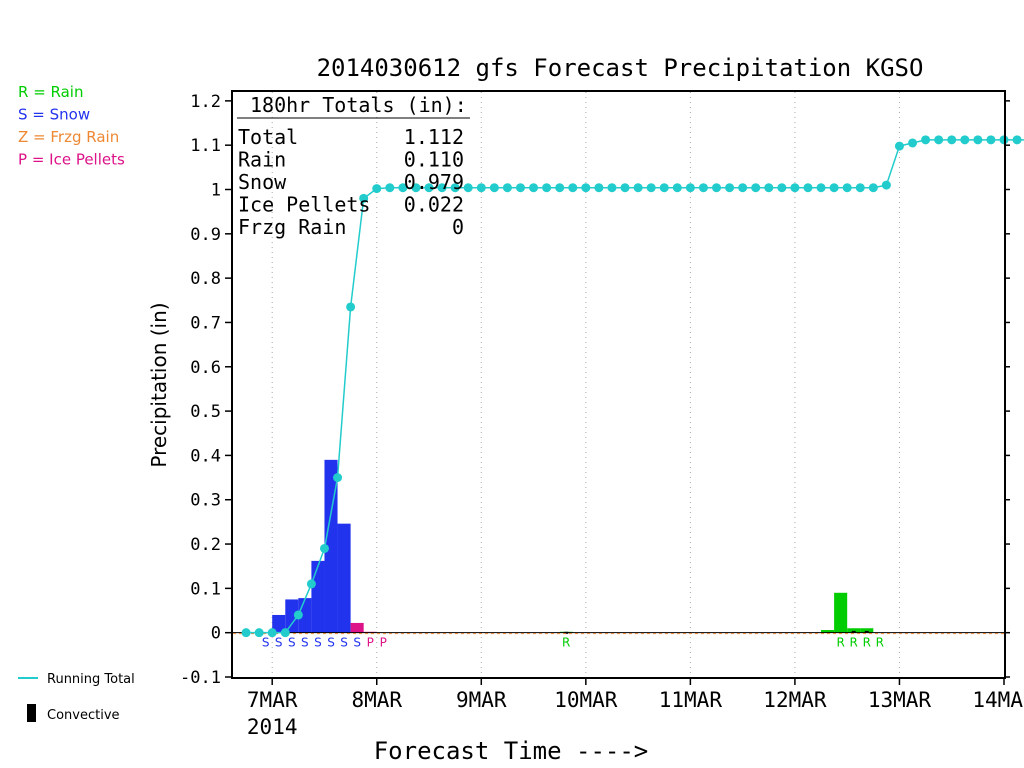 The width and height of the screenshot is (1024, 768). What do you see at coordinates (304, 205) in the screenshot?
I see `totals-row-label-3: Ice Pellets` at bounding box center [304, 205].